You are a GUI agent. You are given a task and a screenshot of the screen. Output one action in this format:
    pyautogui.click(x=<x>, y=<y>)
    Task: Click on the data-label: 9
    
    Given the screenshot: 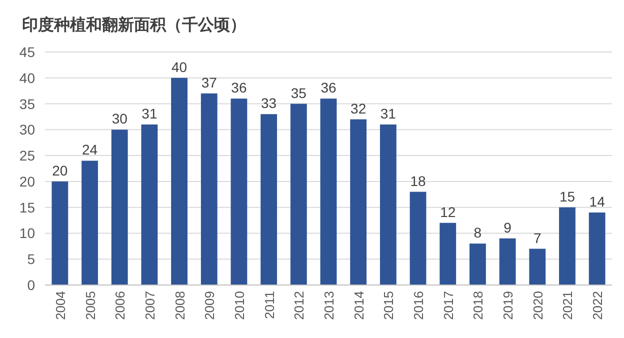 What is the action you would take?
    pyautogui.click(x=508, y=227)
    